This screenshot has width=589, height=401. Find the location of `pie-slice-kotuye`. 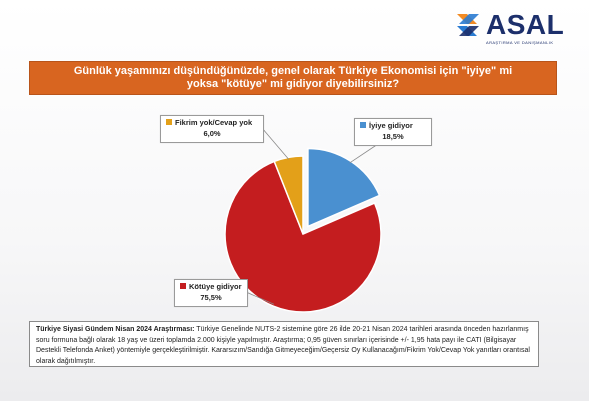

pie-slice-kotuye is located at coordinates (303, 236).